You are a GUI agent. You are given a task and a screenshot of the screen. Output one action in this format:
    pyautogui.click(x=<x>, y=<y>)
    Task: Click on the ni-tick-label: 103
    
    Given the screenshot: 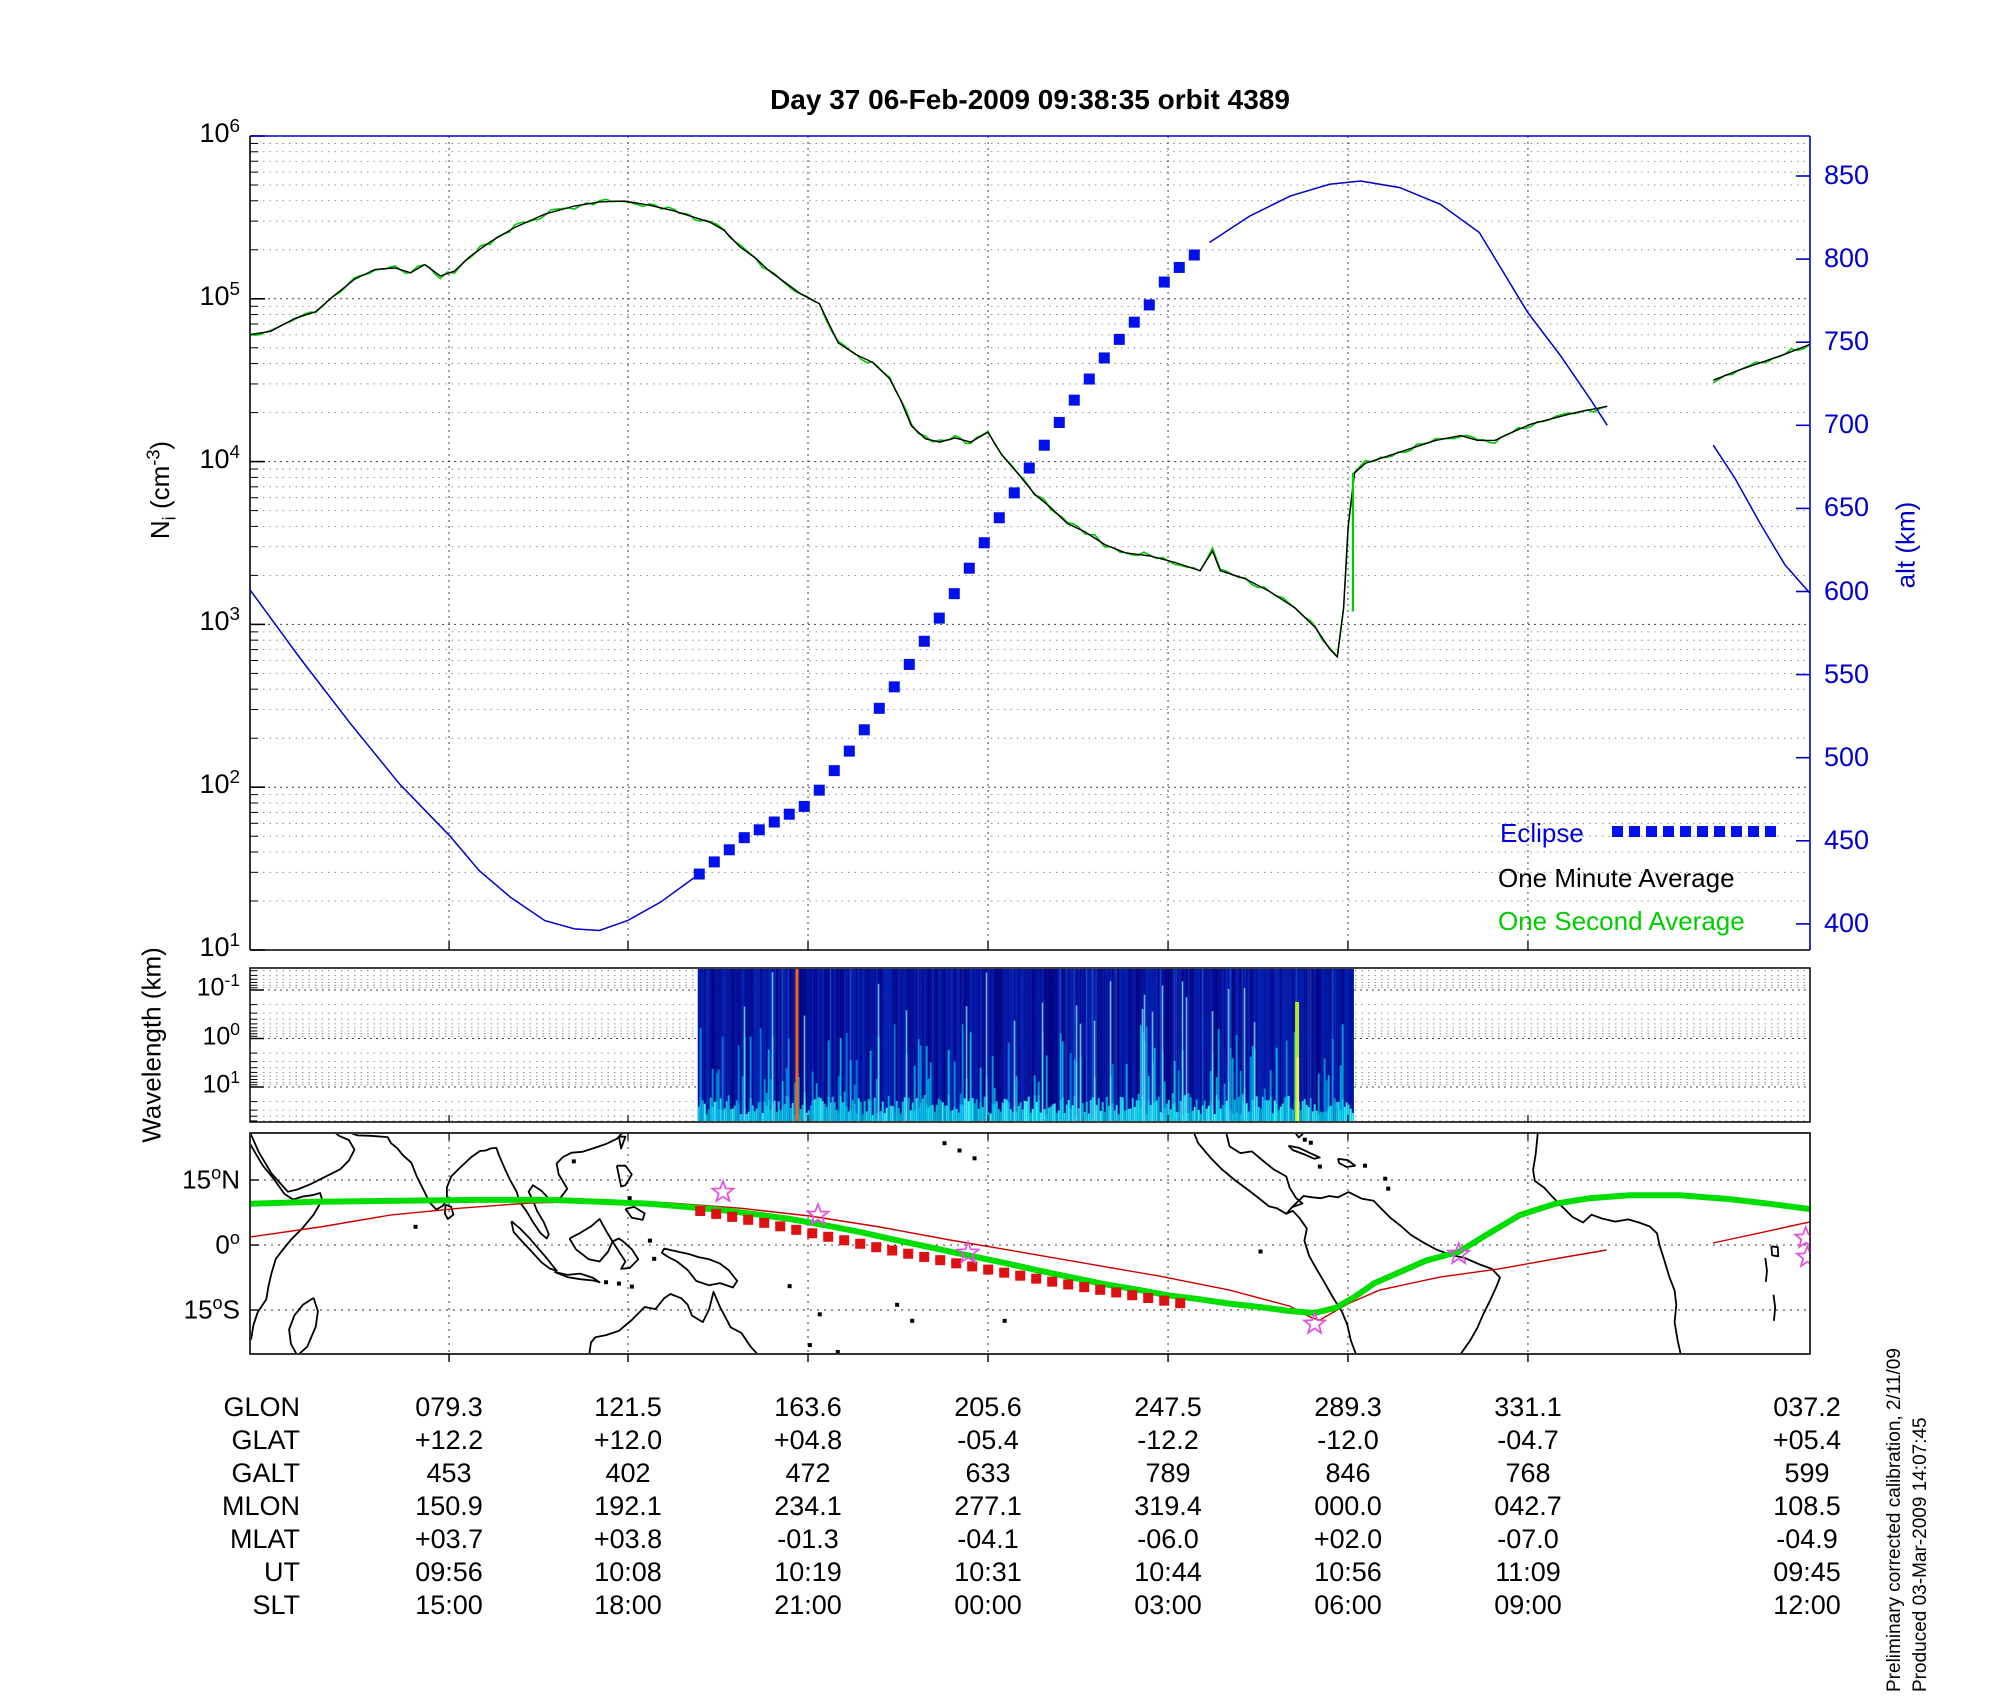 What is the action you would take?
    pyautogui.click(x=219, y=620)
    